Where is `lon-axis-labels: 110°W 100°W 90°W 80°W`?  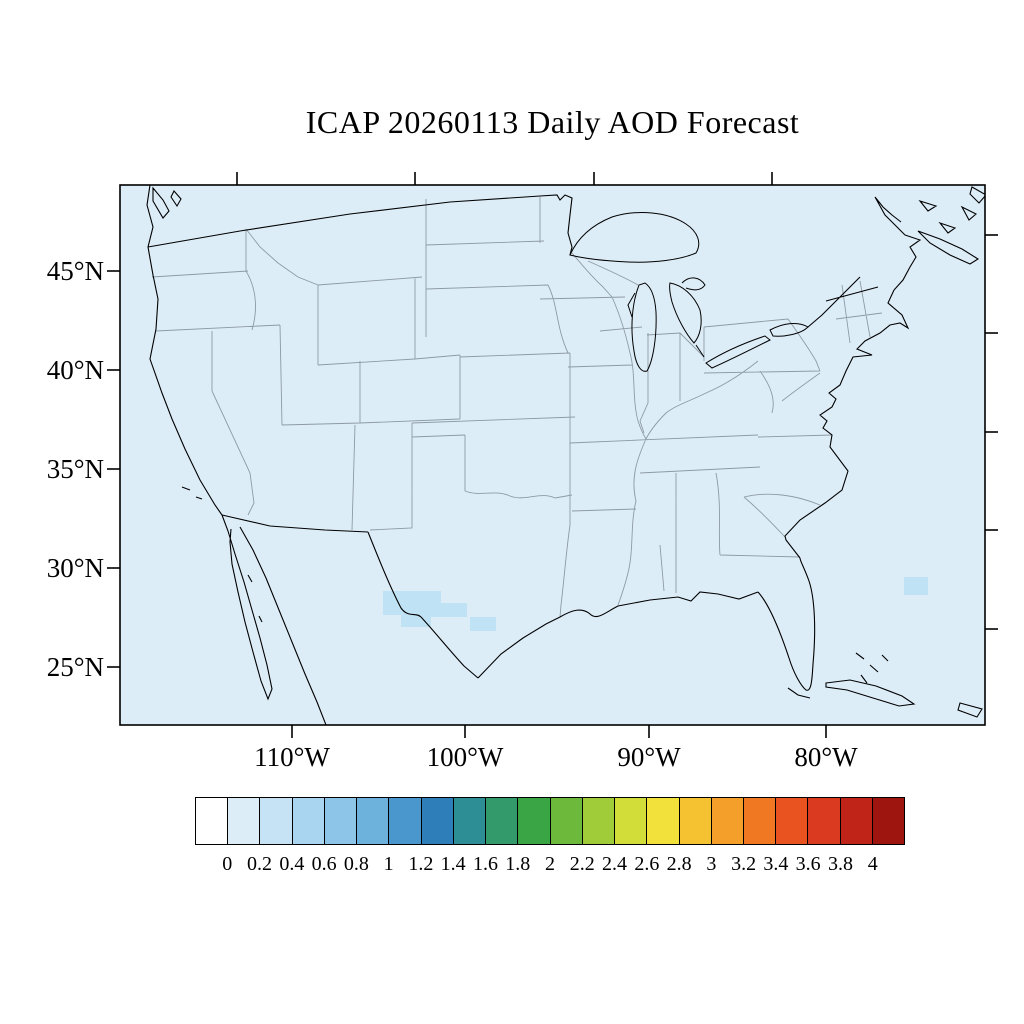 lon-axis-labels: 110°W 100°W 90°W 80°W is located at coordinates (556, 757).